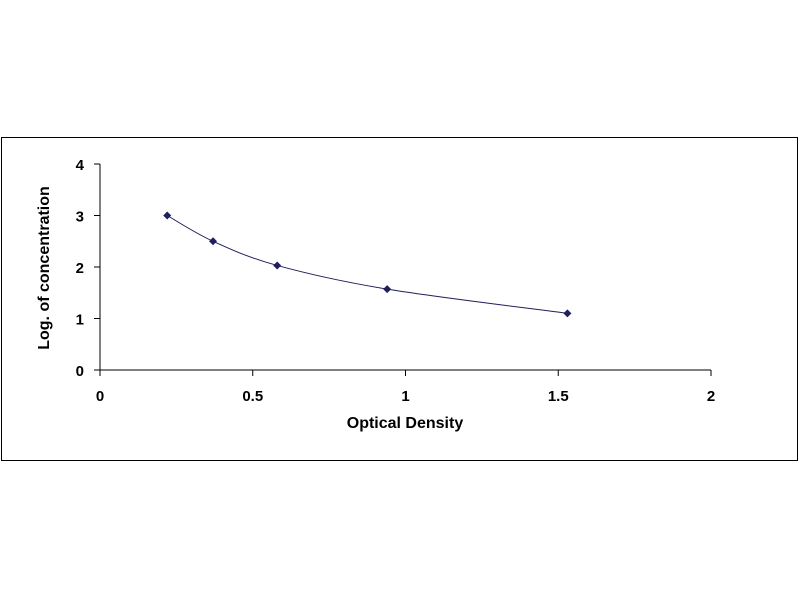 The width and height of the screenshot is (800, 600). Describe the element at coordinates (80, 165) in the screenshot. I see `y-tick-label: 4` at that location.